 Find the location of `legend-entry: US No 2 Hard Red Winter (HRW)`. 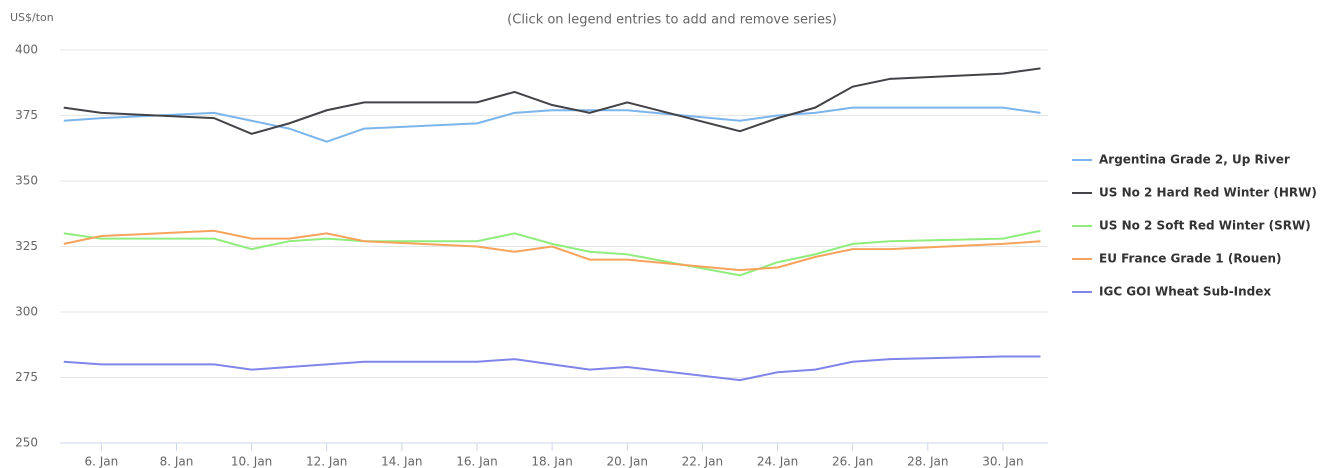

legend-entry: US No 2 Hard Red Winter (HRW) is located at coordinates (1208, 193).